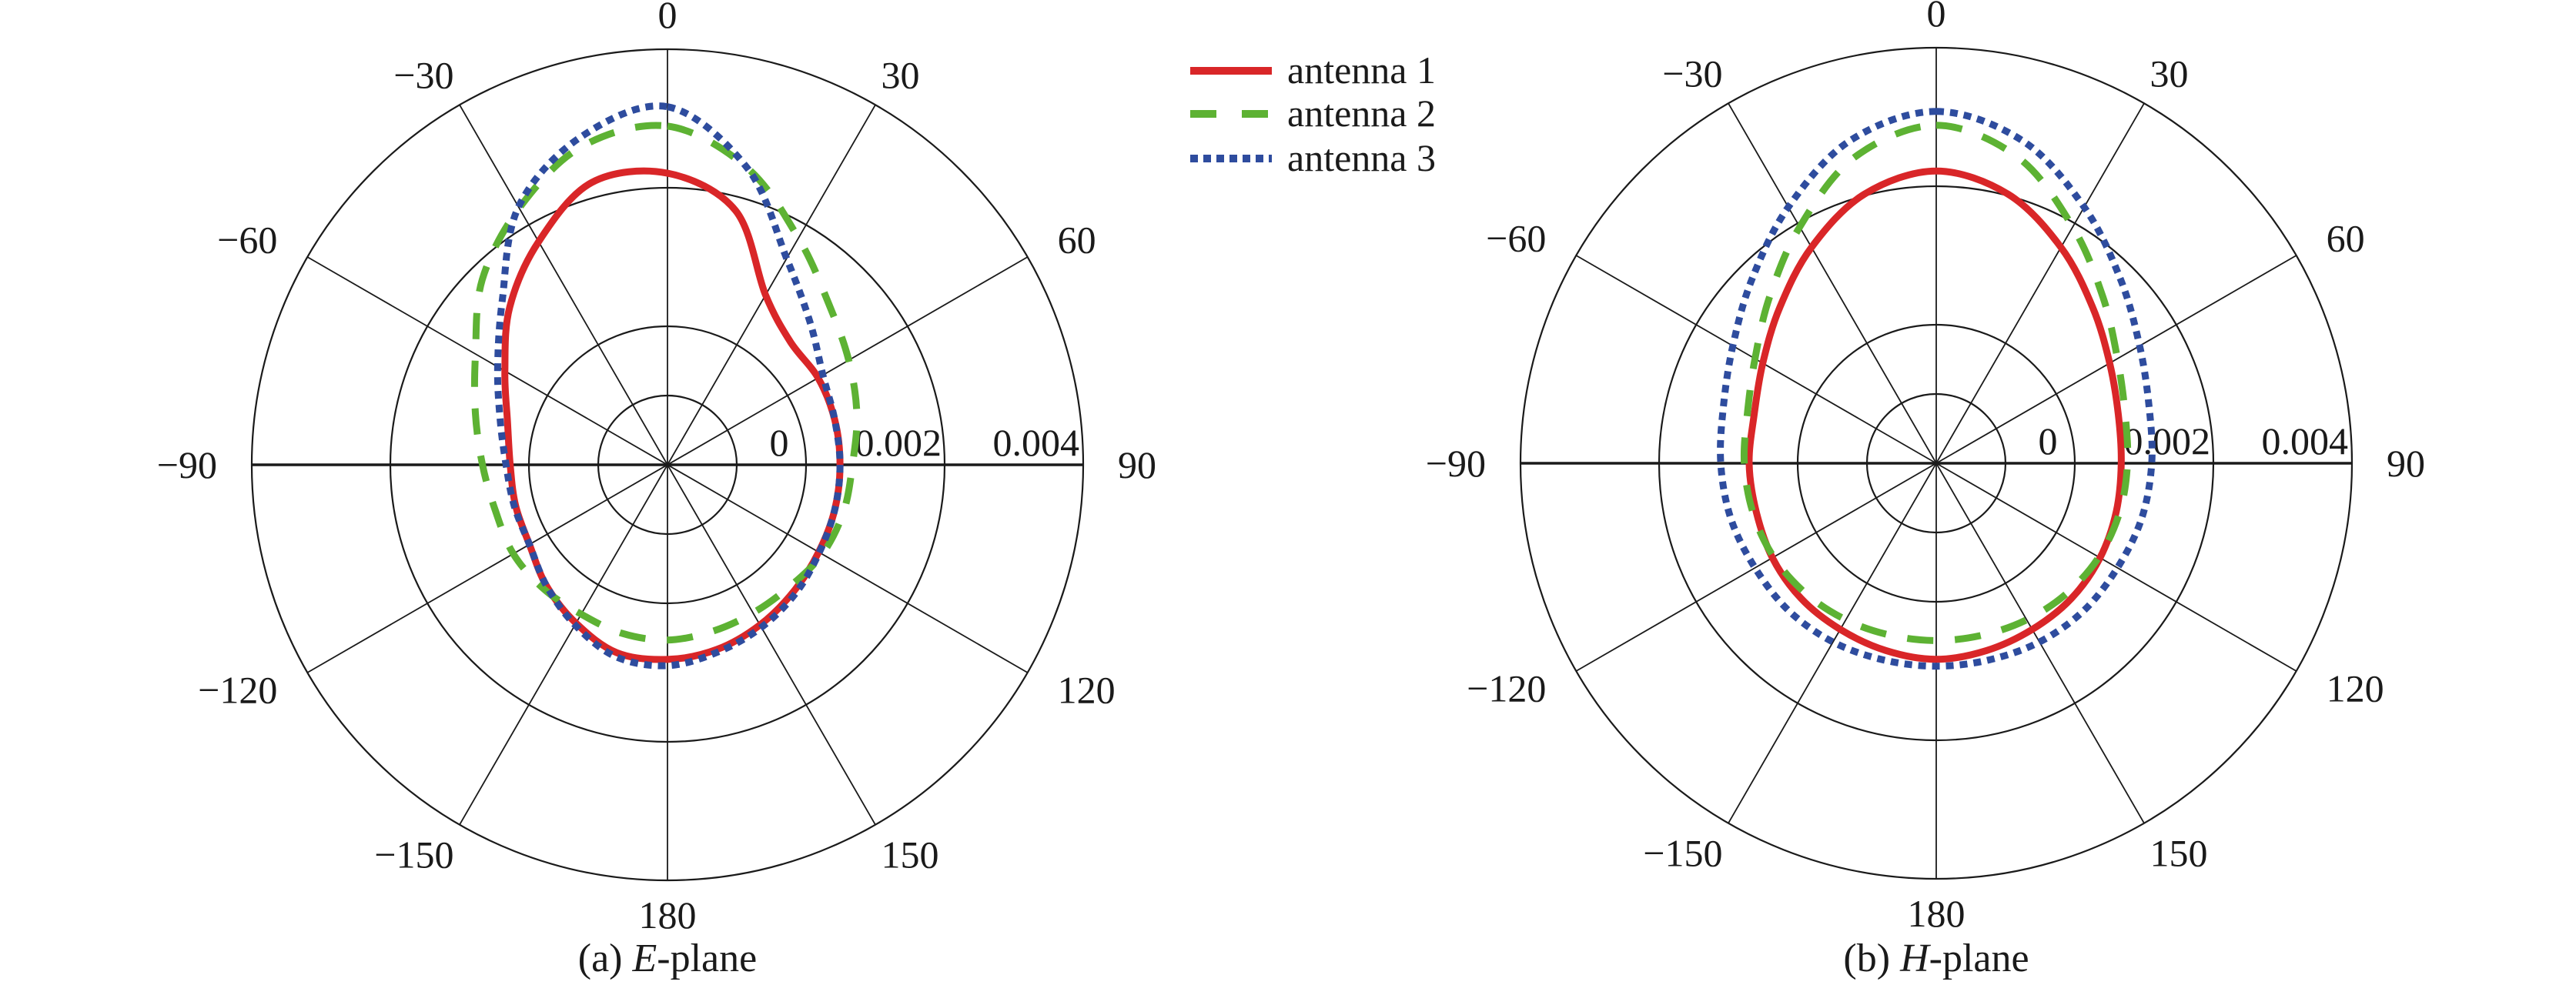 Image resolution: width=2576 pixels, height=985 pixels. I want to click on chart-caption: (a) E-plane, so click(668, 958).